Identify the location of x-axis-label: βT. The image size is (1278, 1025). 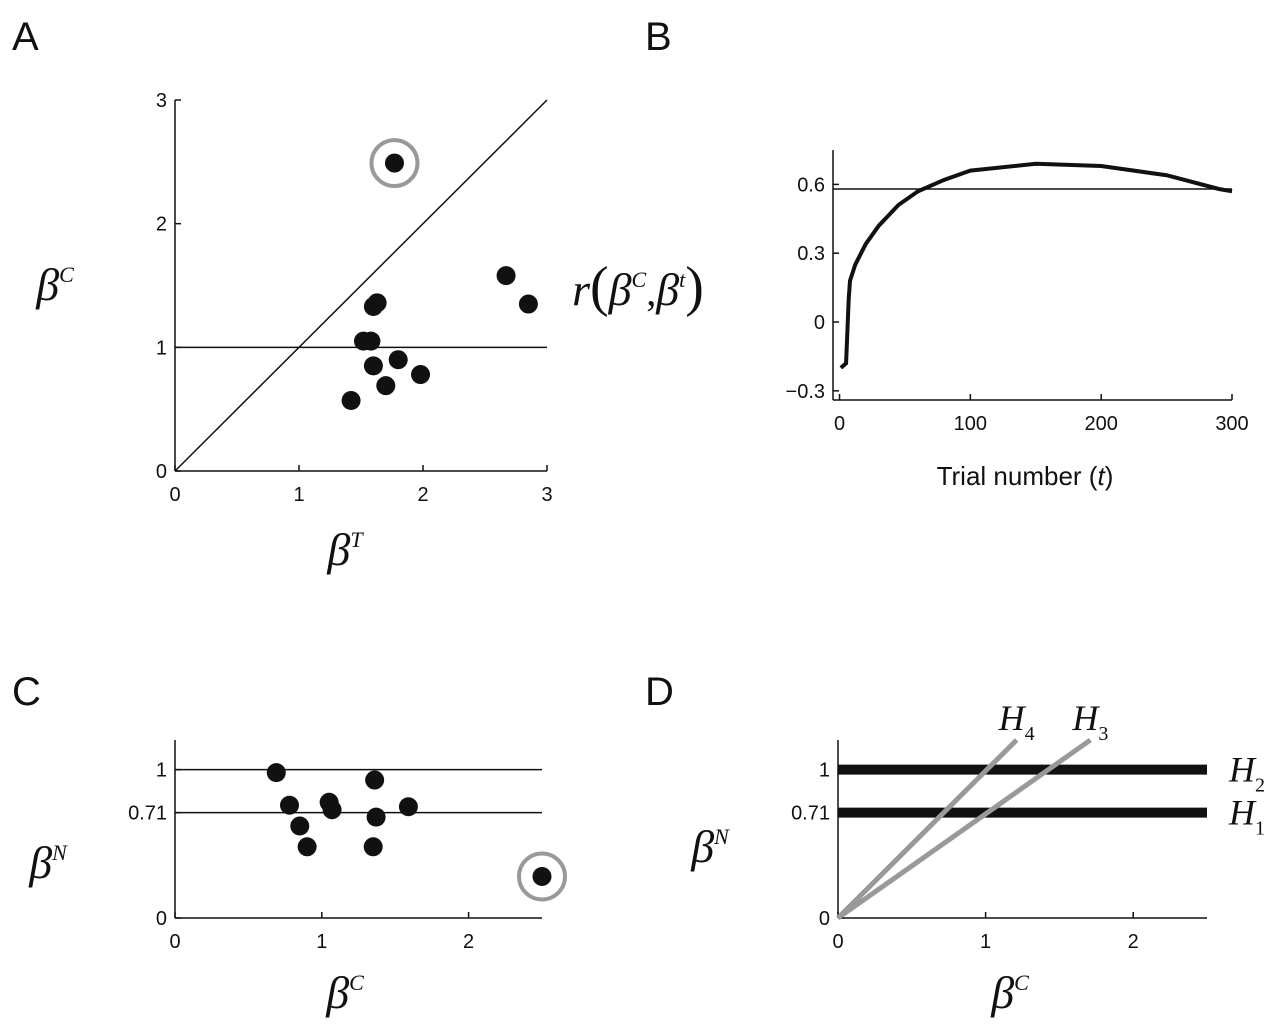
(345, 549).